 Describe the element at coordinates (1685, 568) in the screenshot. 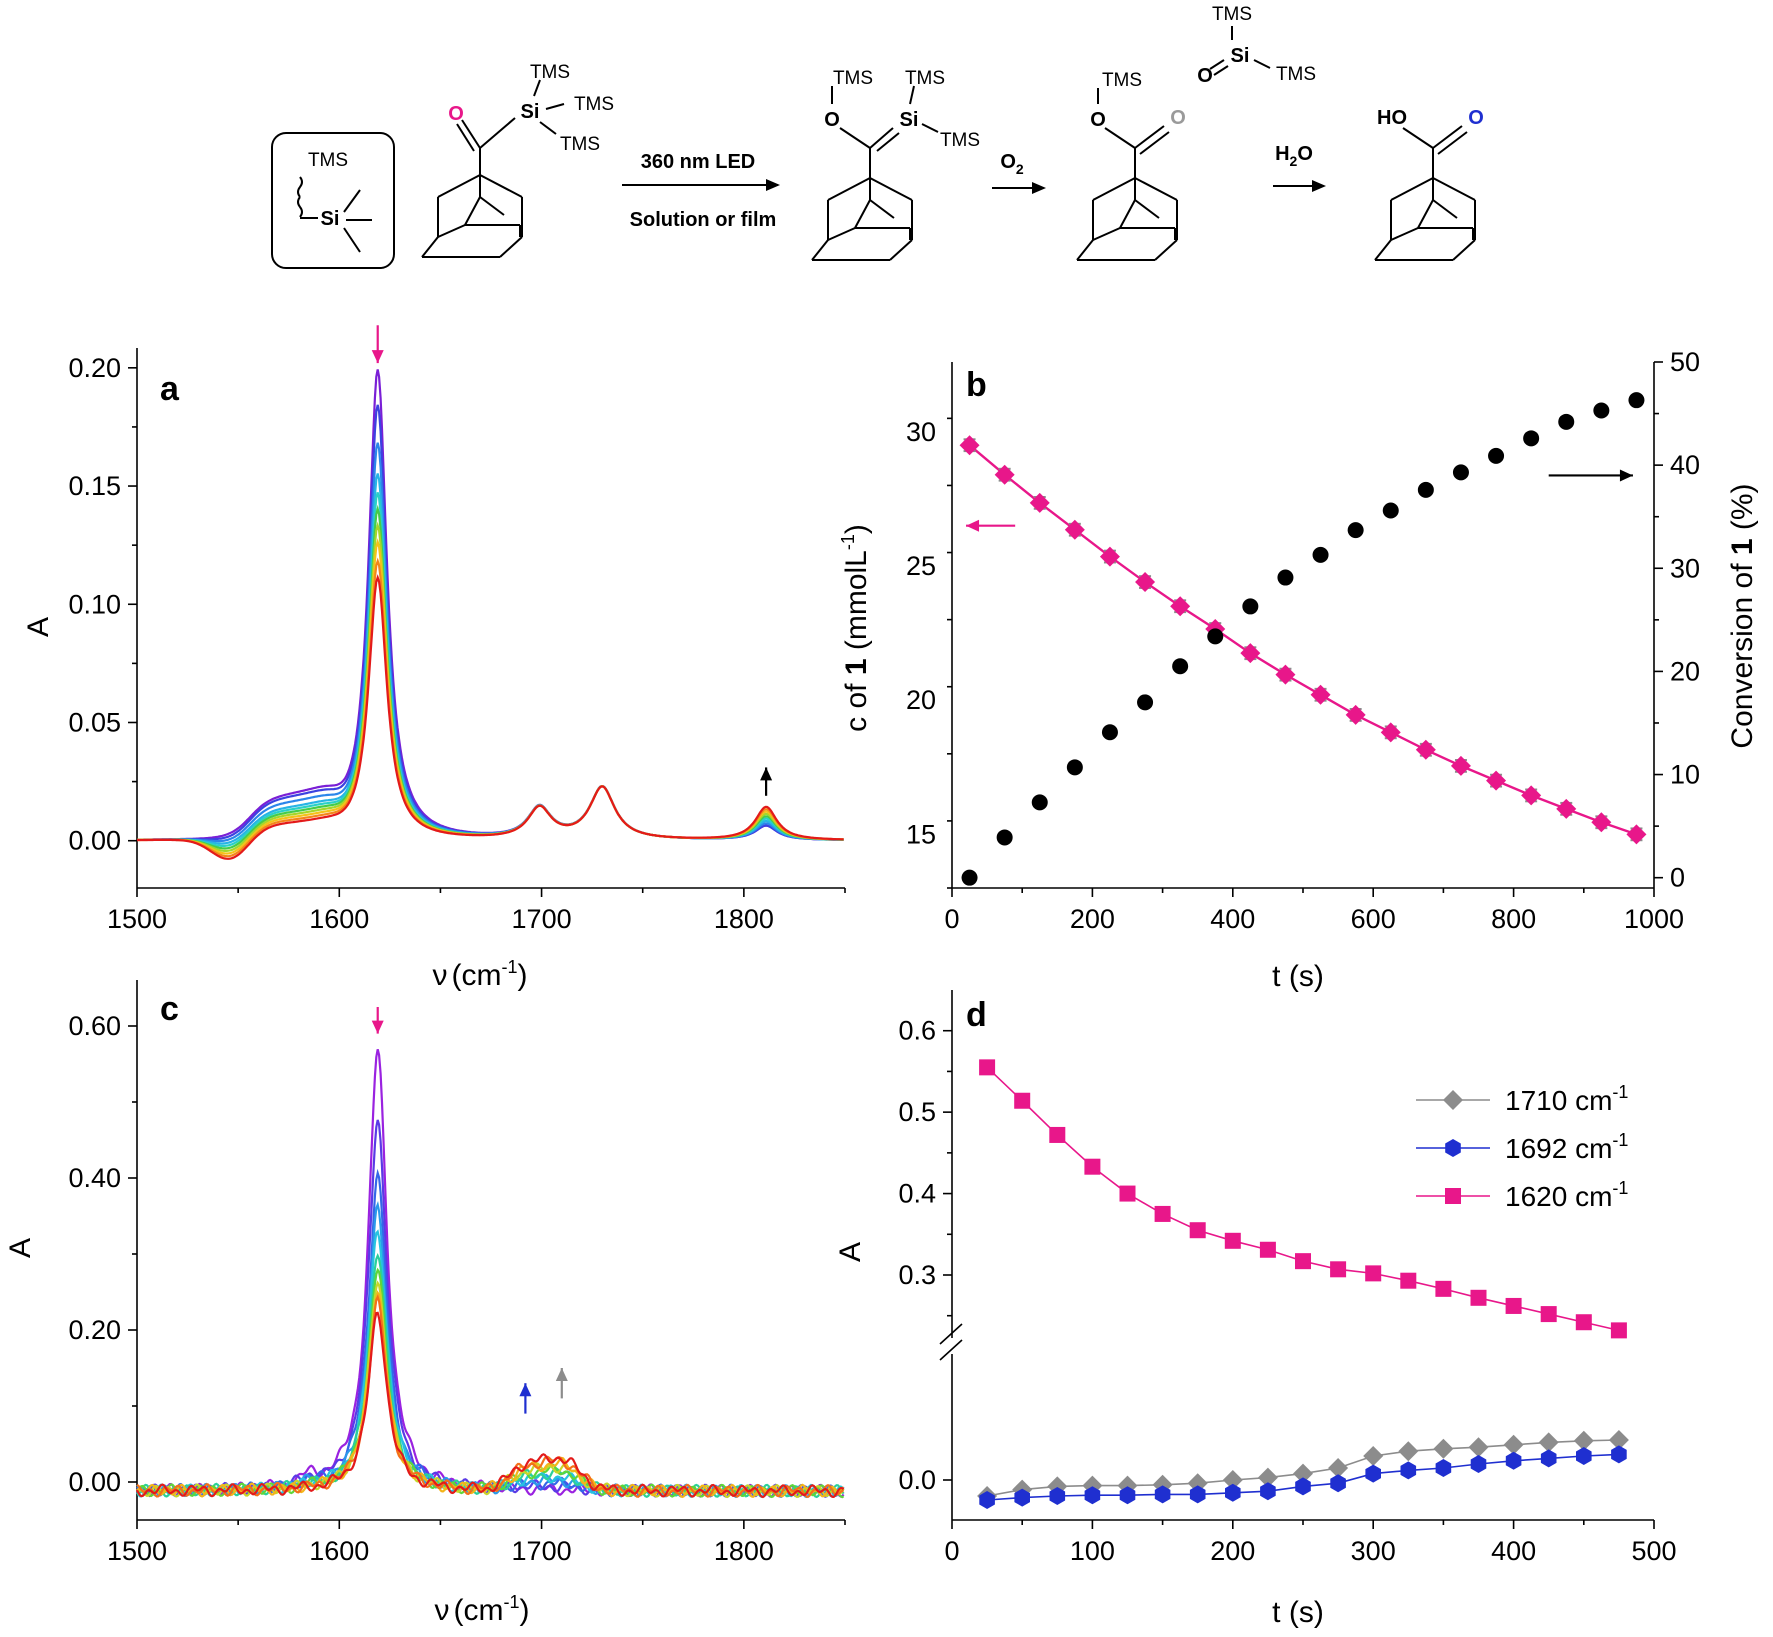

I see `panel-b-y-right-tick-label: 30` at that location.